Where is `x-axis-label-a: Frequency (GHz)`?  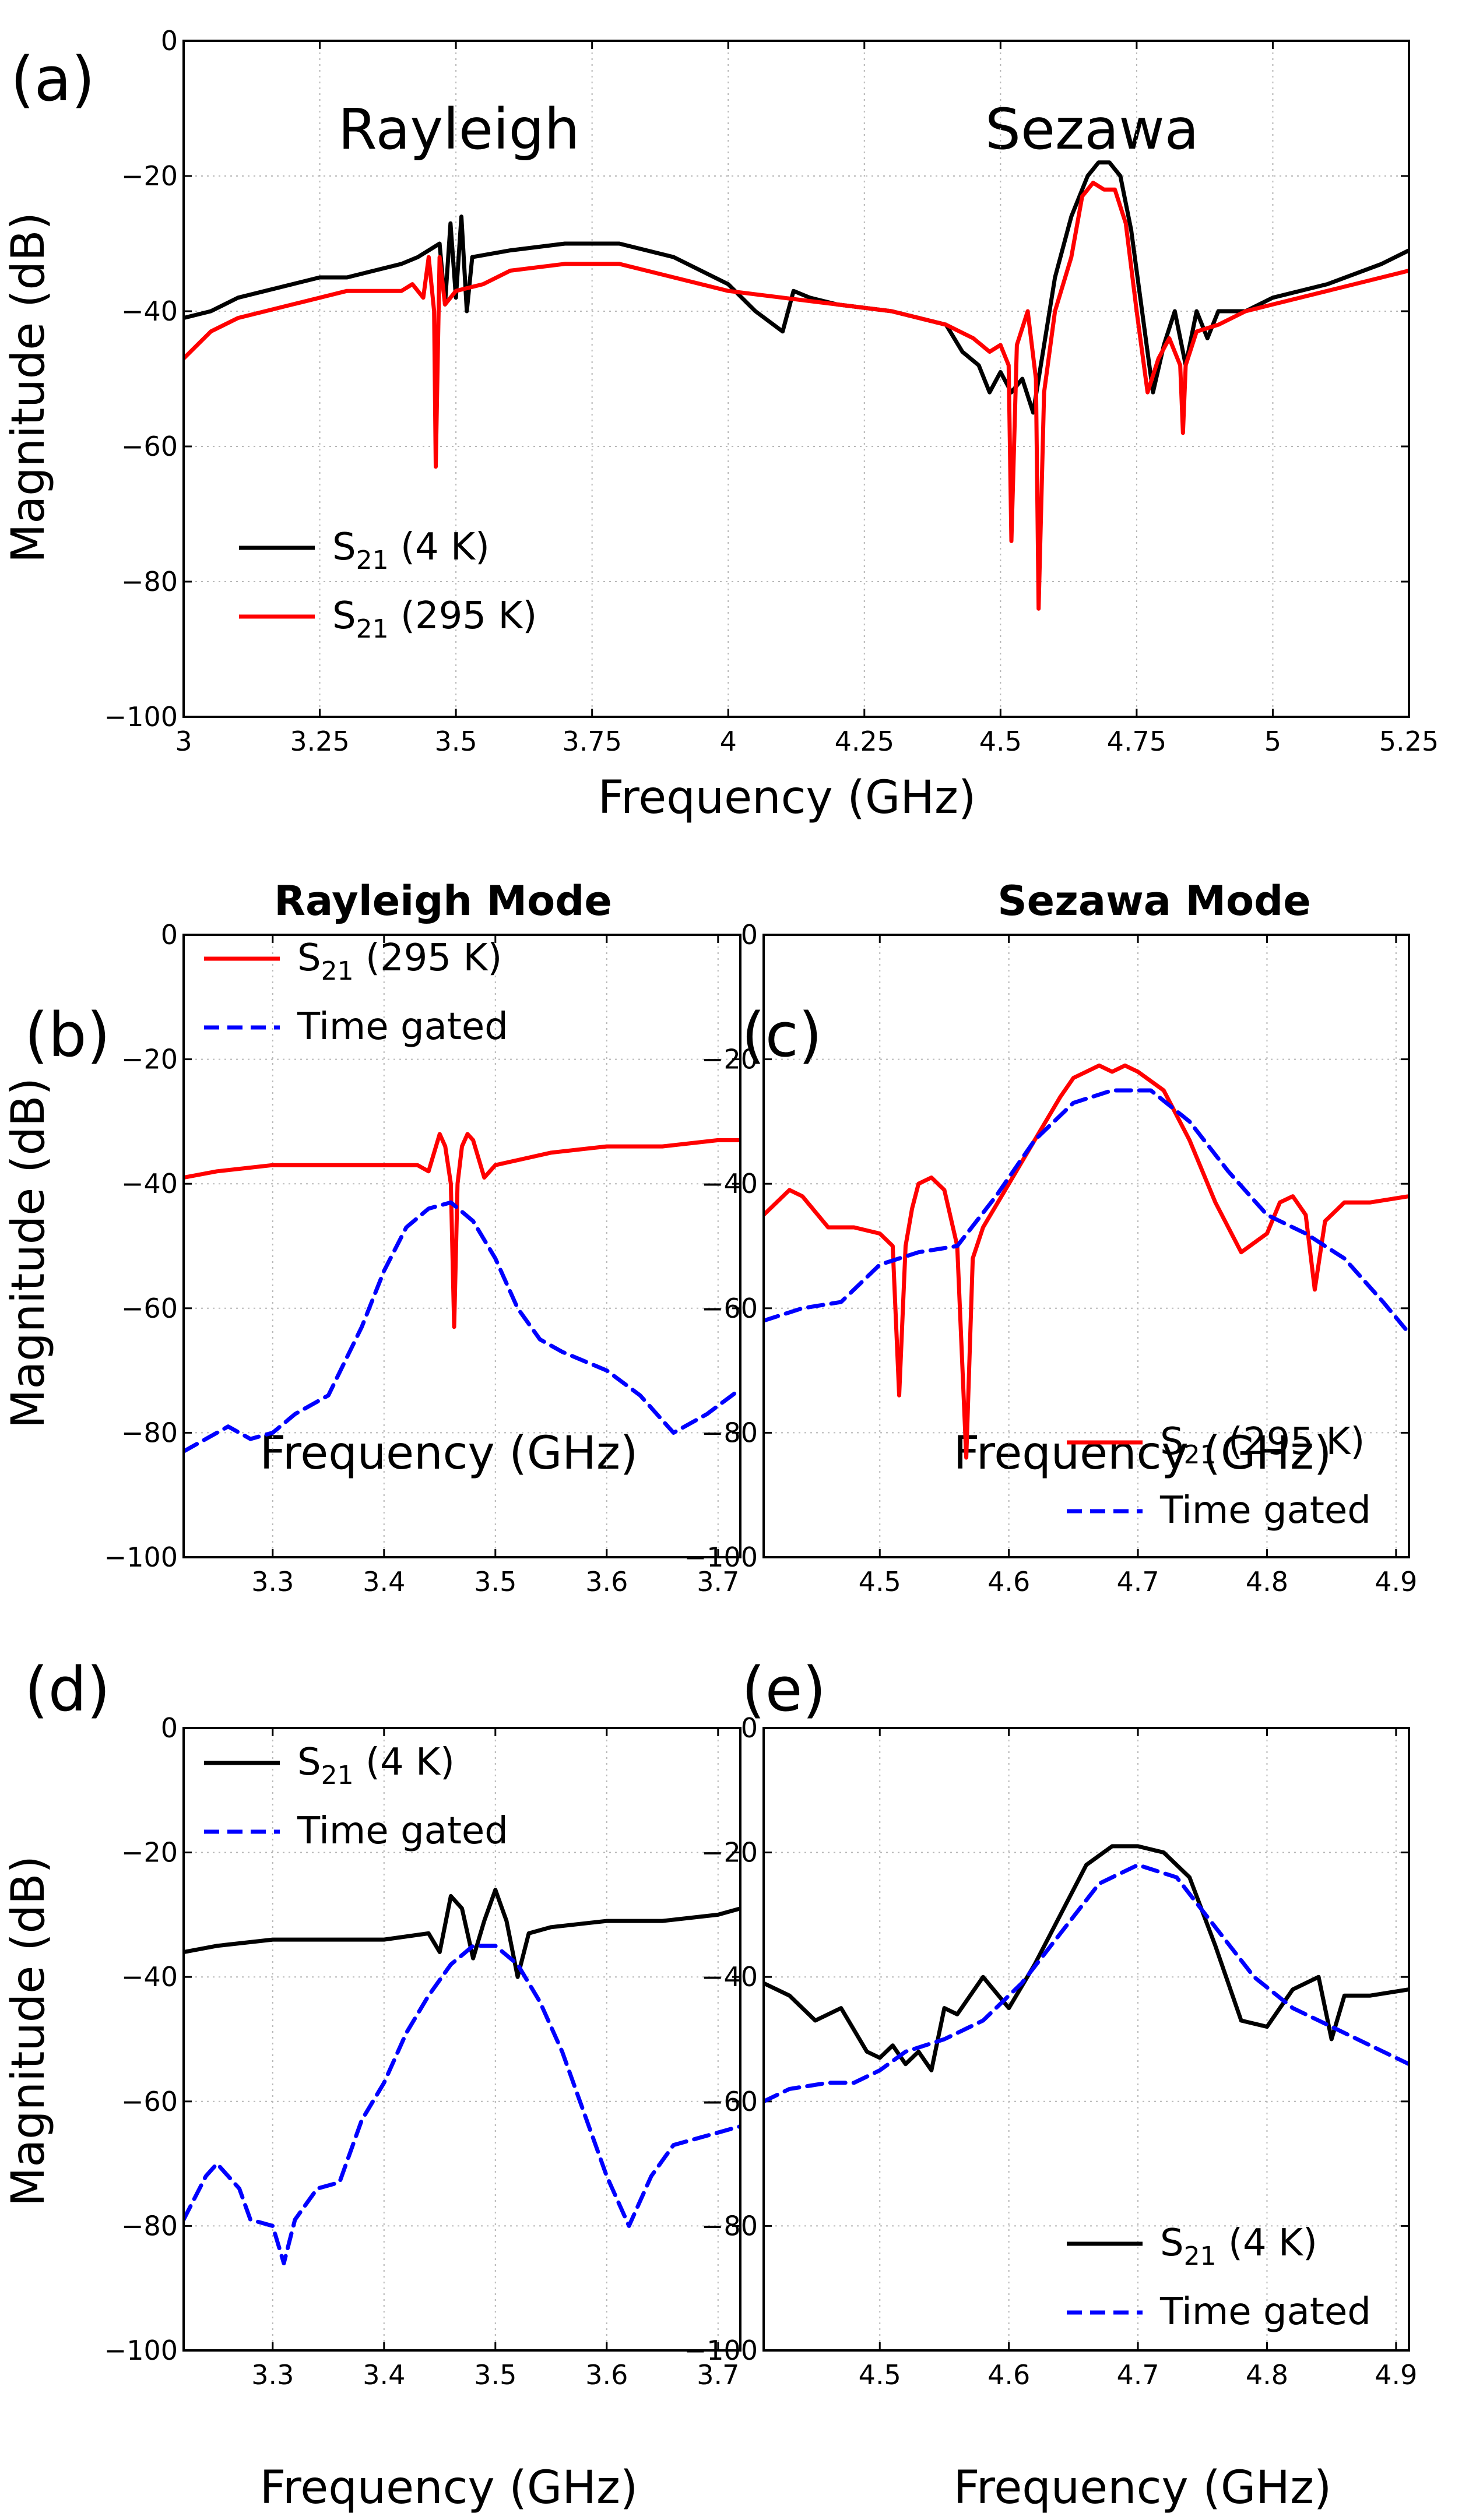 x-axis-label-a: Frequency (GHz) is located at coordinates (787, 798).